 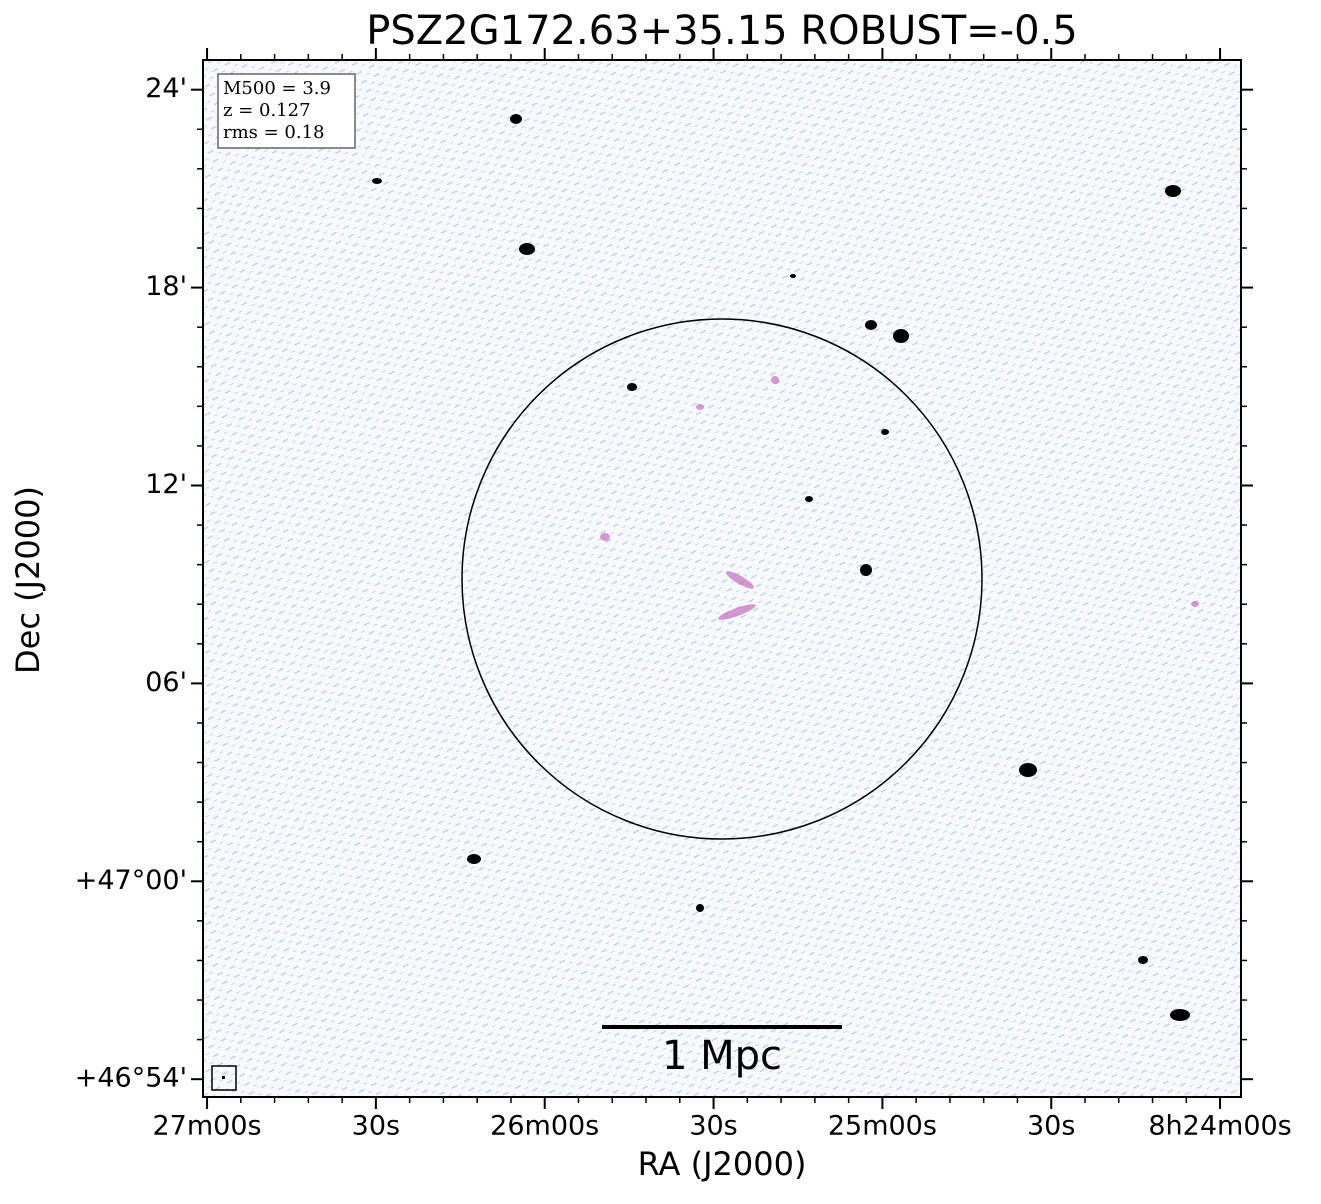 What do you see at coordinates (166, 286) in the screenshot?
I see `y-tick-label: 18'` at bounding box center [166, 286].